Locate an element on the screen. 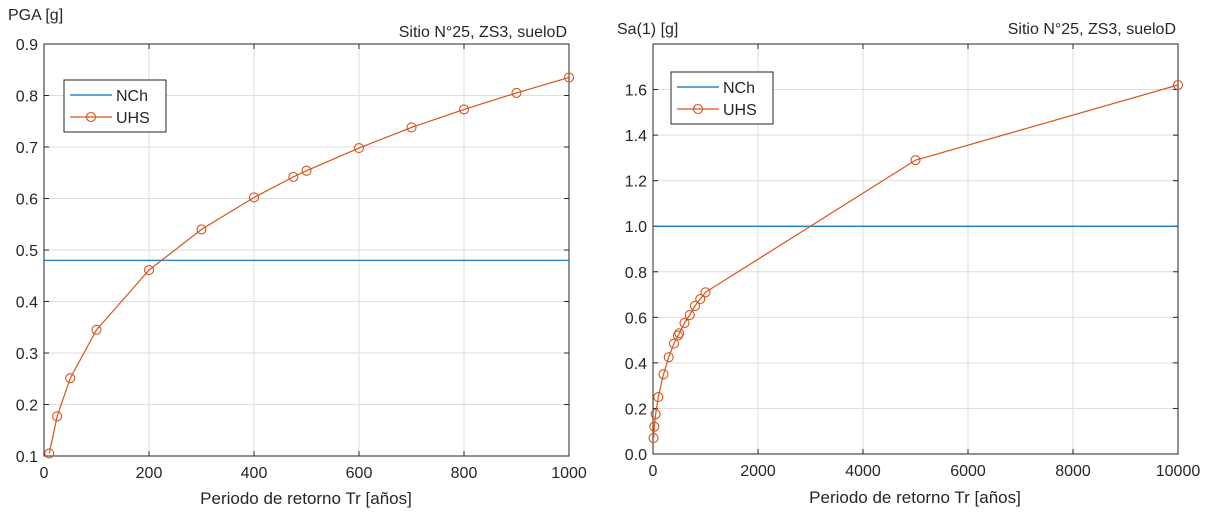 The height and width of the screenshot is (514, 1215). x-tick-label: 10000 is located at coordinates (1178, 471).